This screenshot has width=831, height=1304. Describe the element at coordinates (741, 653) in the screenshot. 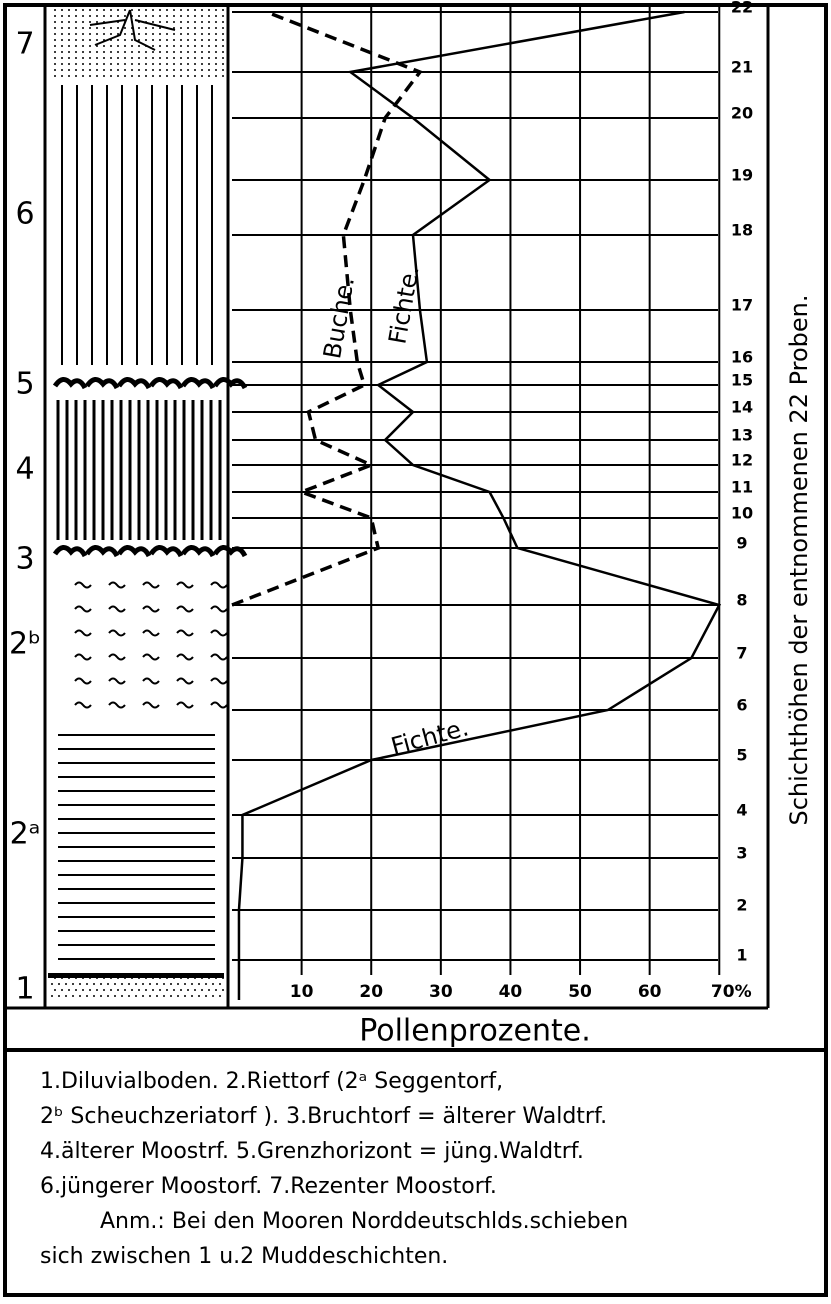

I see `y-tick-label: 7` at that location.